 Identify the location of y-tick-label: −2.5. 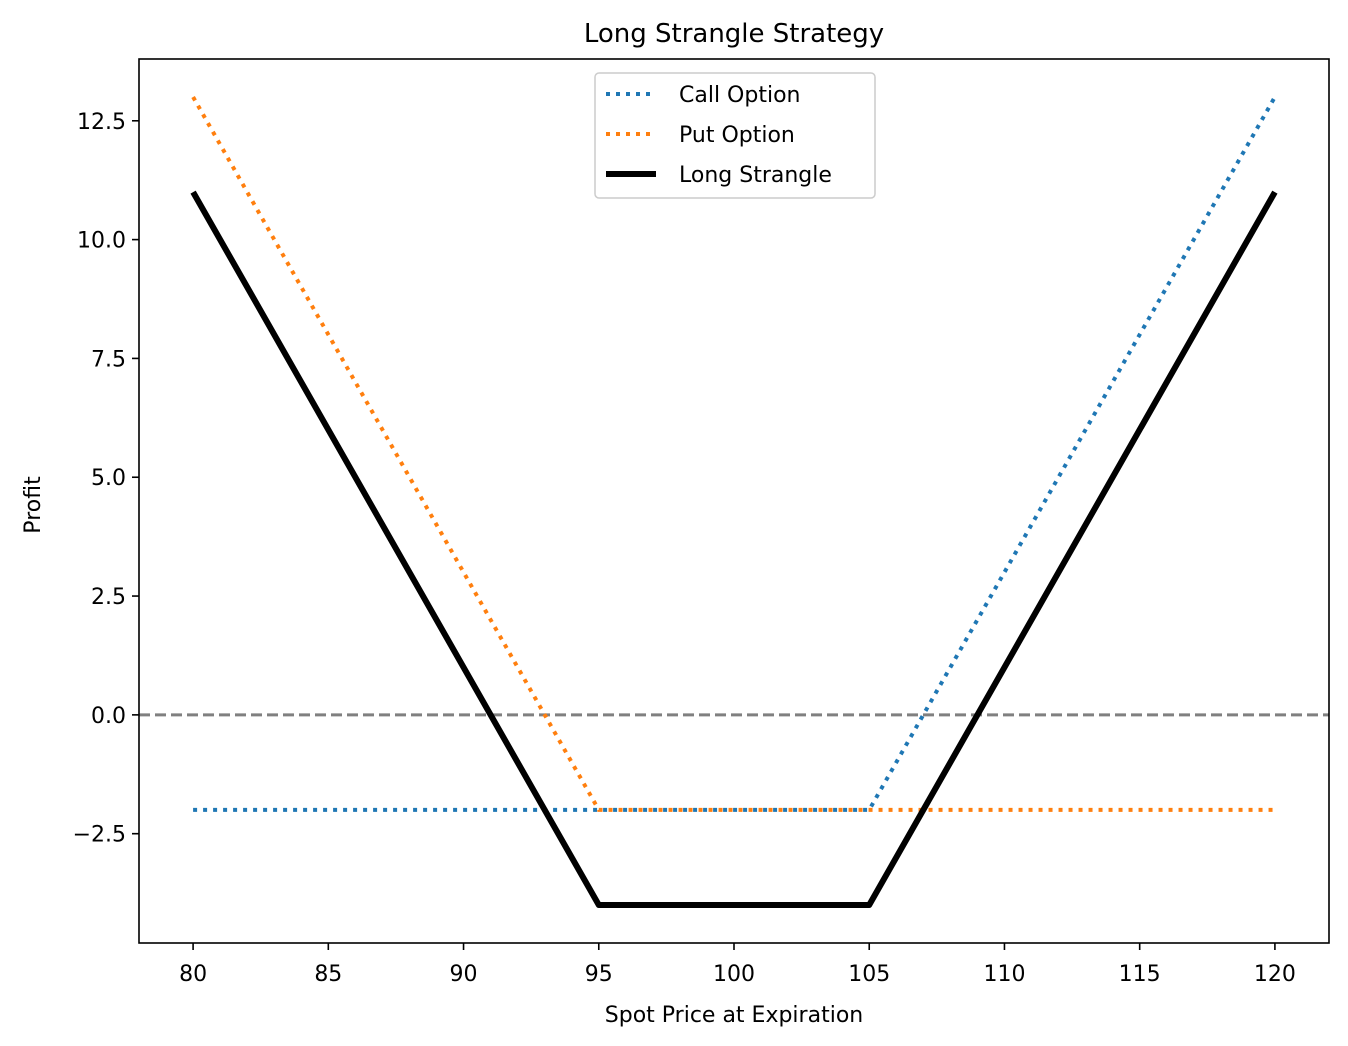
(99, 835).